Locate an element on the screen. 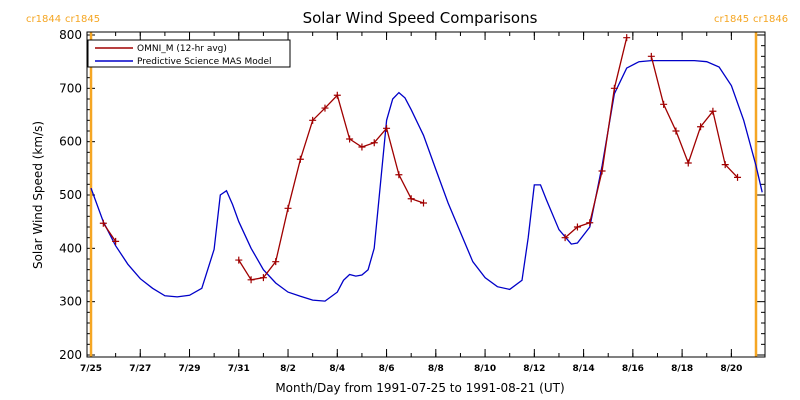 The height and width of the screenshot is (400, 800). y-tick-label: 300 is located at coordinates (70, 302).